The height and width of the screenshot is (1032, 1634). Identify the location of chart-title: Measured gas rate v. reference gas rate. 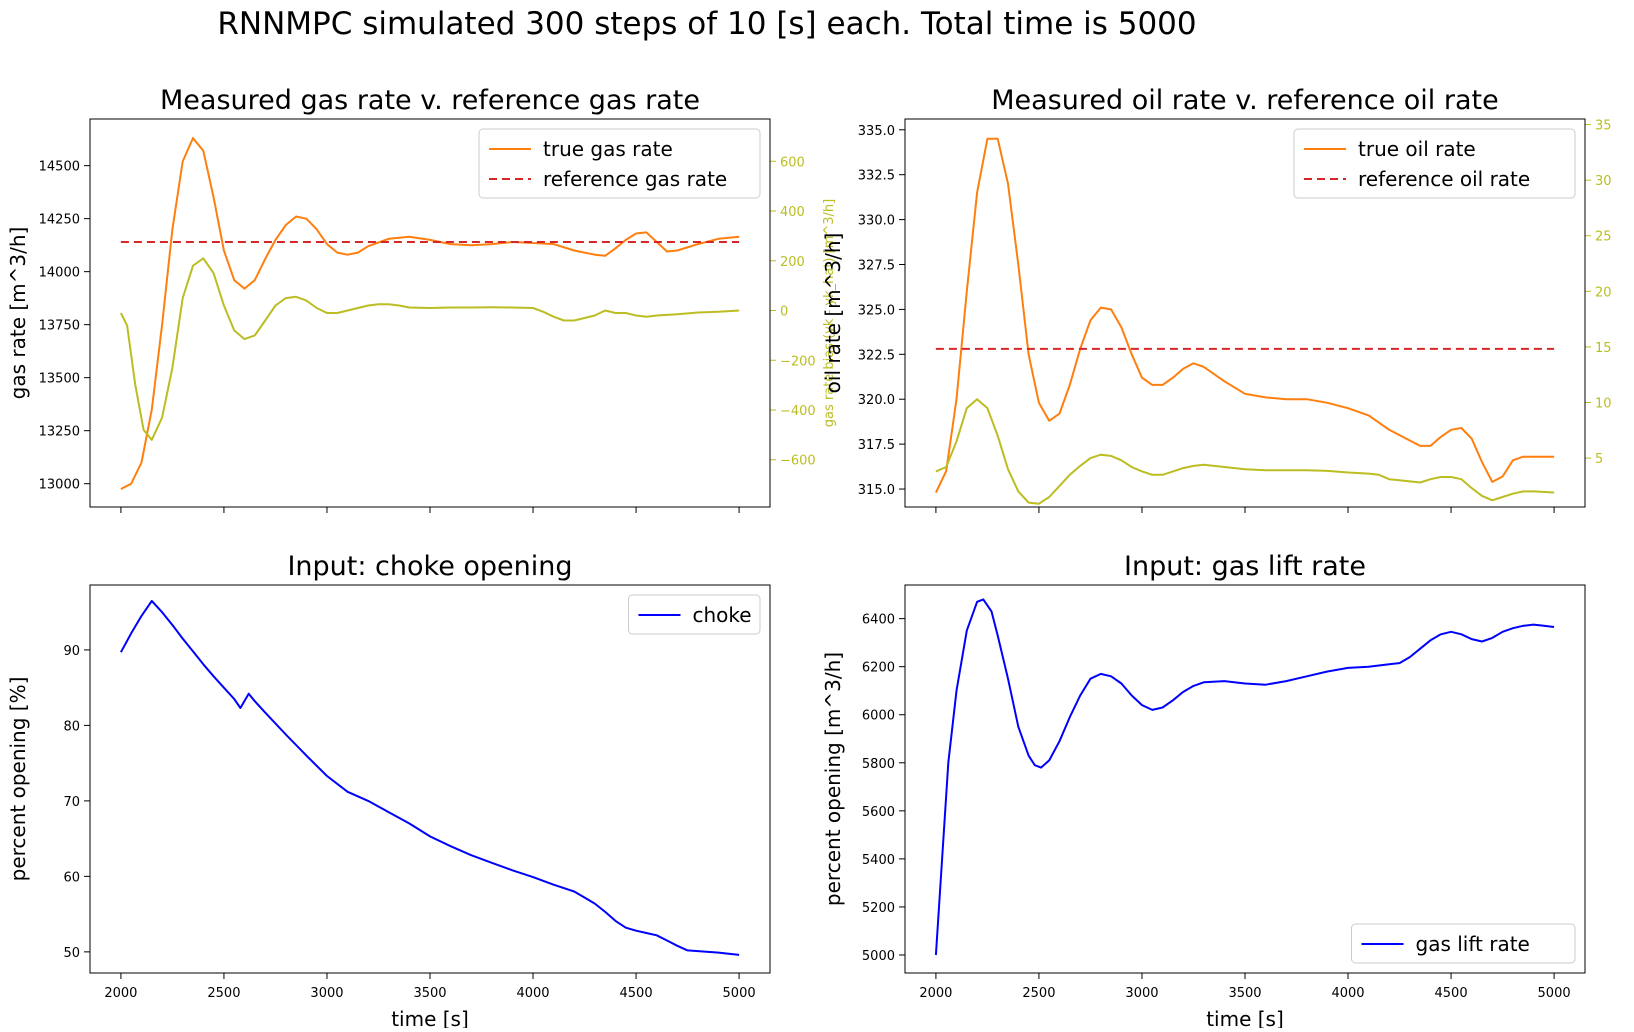
(430, 100).